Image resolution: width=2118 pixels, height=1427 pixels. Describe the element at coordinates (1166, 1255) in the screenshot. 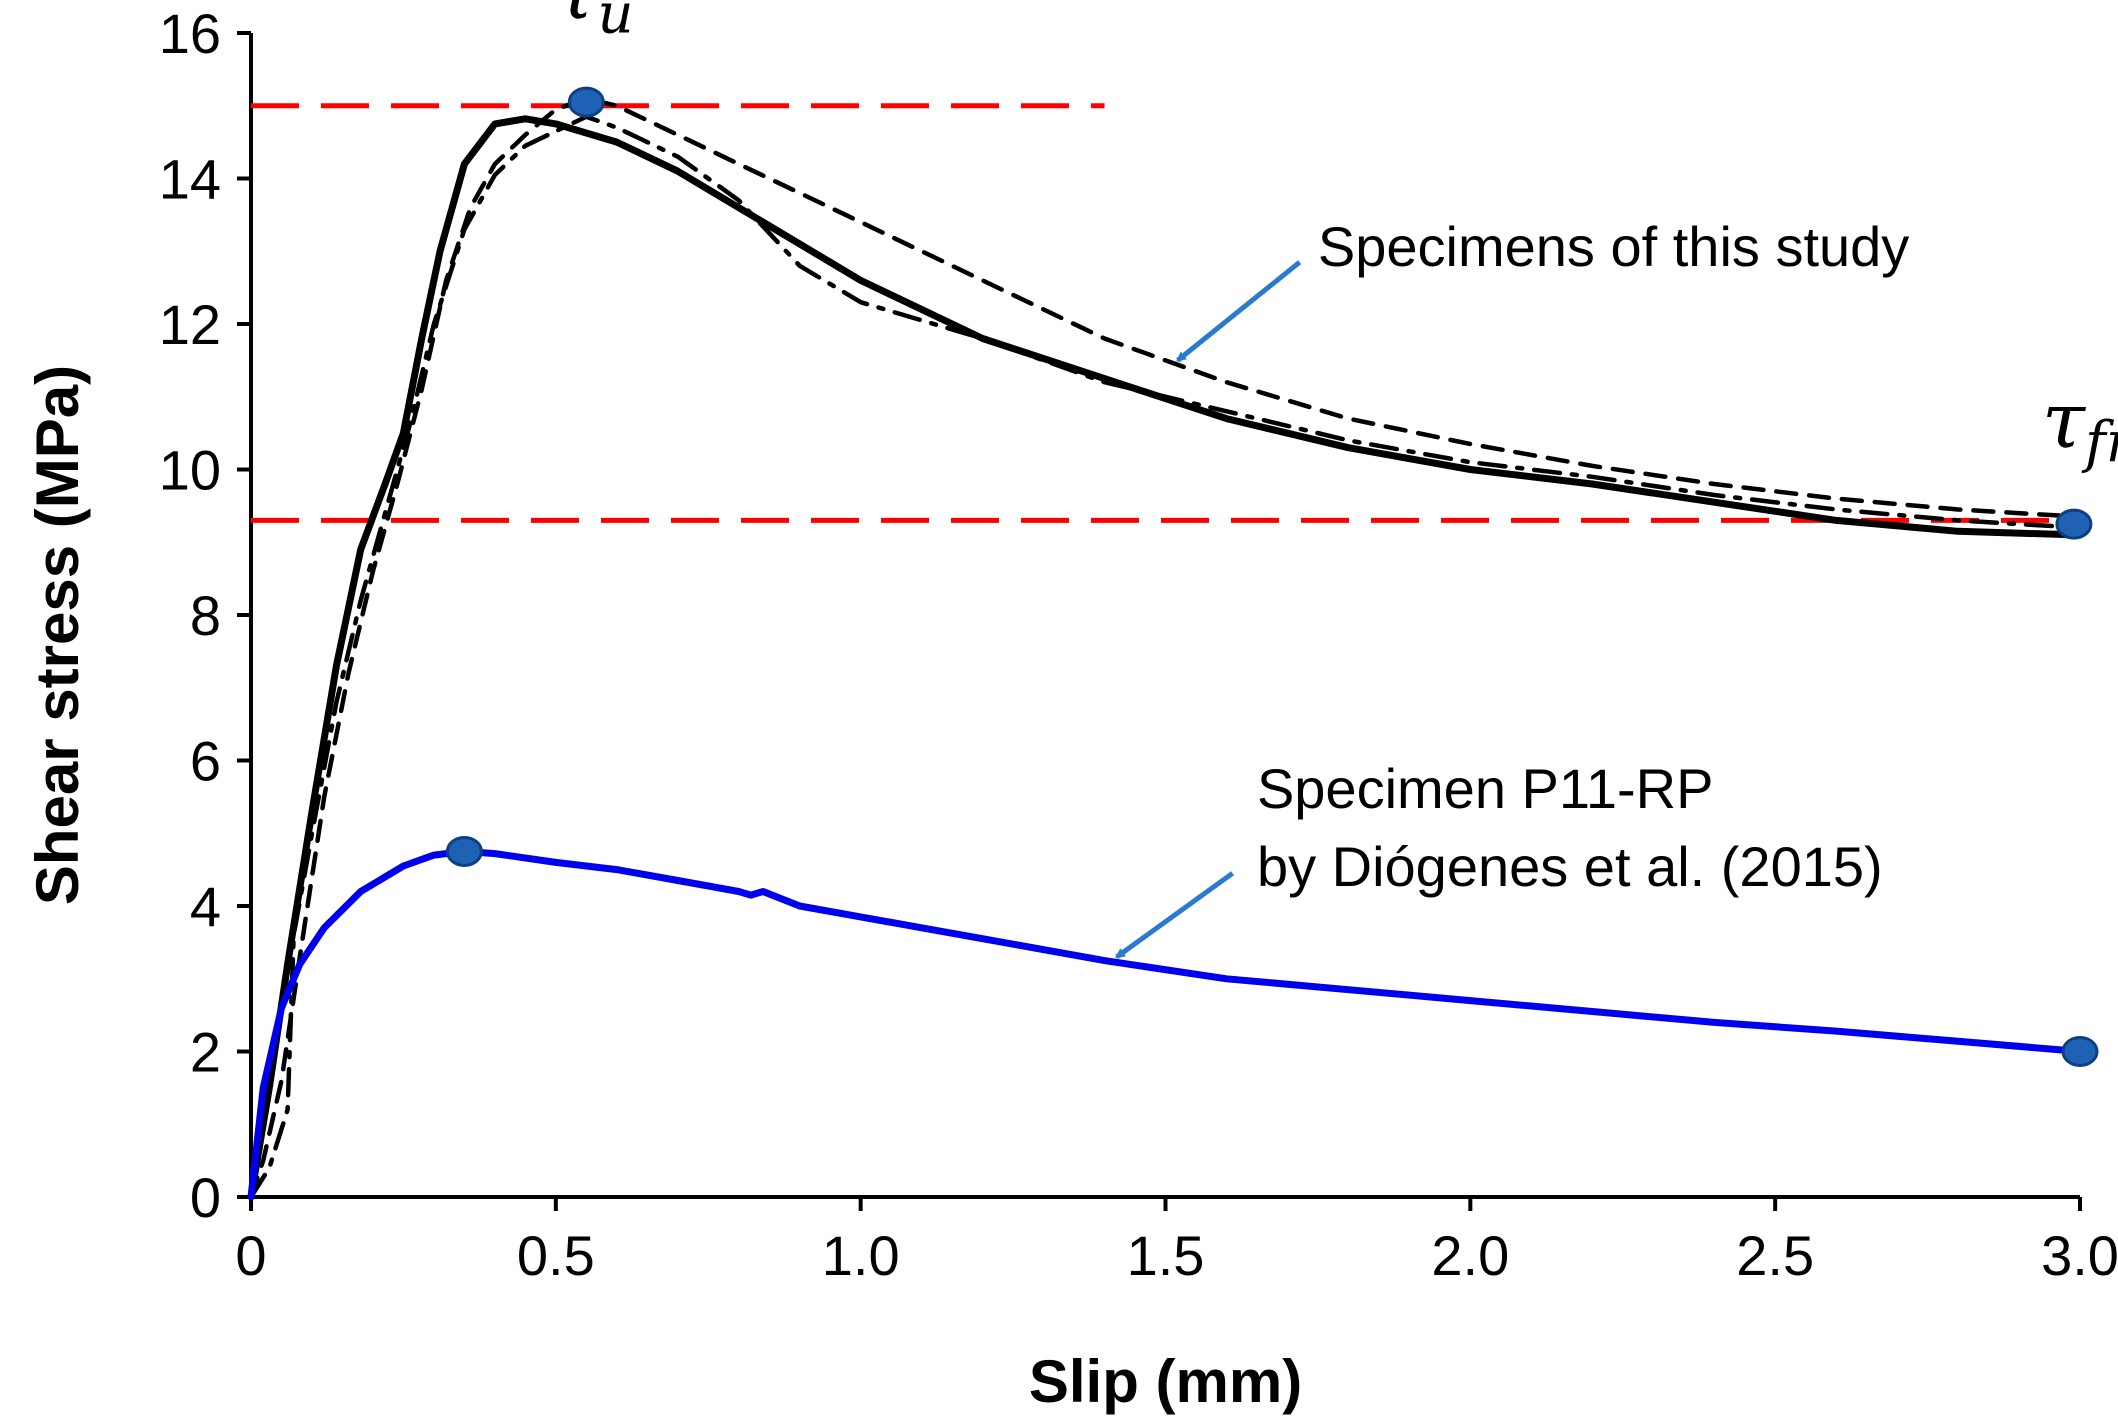

I see `x-tick-label: 1.5` at that location.